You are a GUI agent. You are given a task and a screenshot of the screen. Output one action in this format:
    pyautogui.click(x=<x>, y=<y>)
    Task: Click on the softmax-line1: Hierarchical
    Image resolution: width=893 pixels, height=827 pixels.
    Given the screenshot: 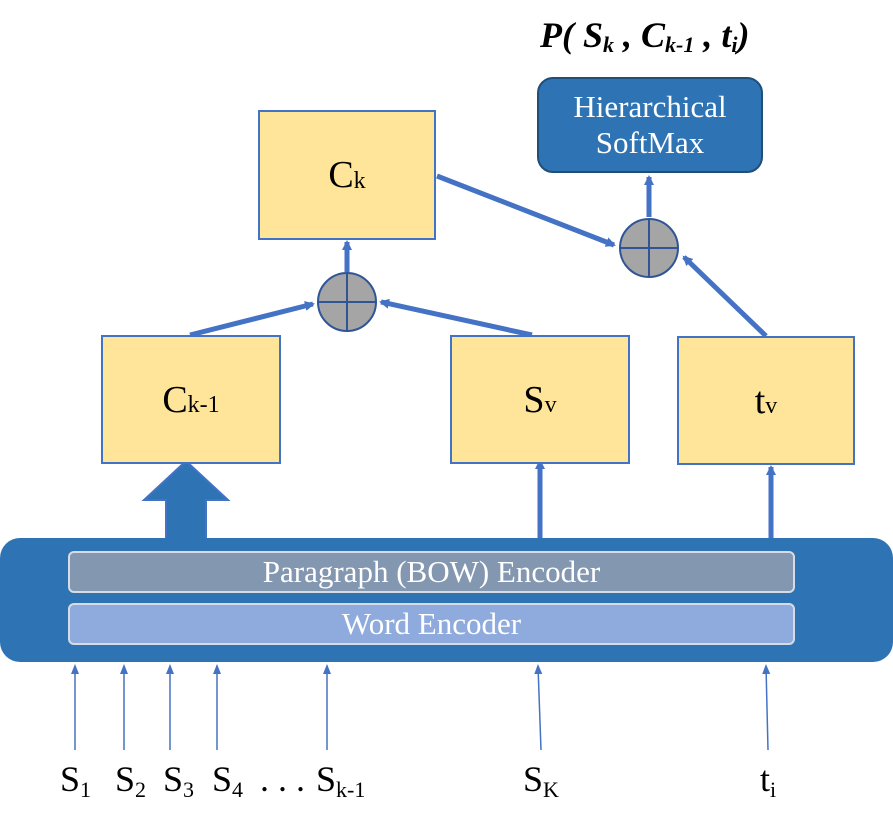 What is the action you would take?
    pyautogui.click(x=650, y=106)
    